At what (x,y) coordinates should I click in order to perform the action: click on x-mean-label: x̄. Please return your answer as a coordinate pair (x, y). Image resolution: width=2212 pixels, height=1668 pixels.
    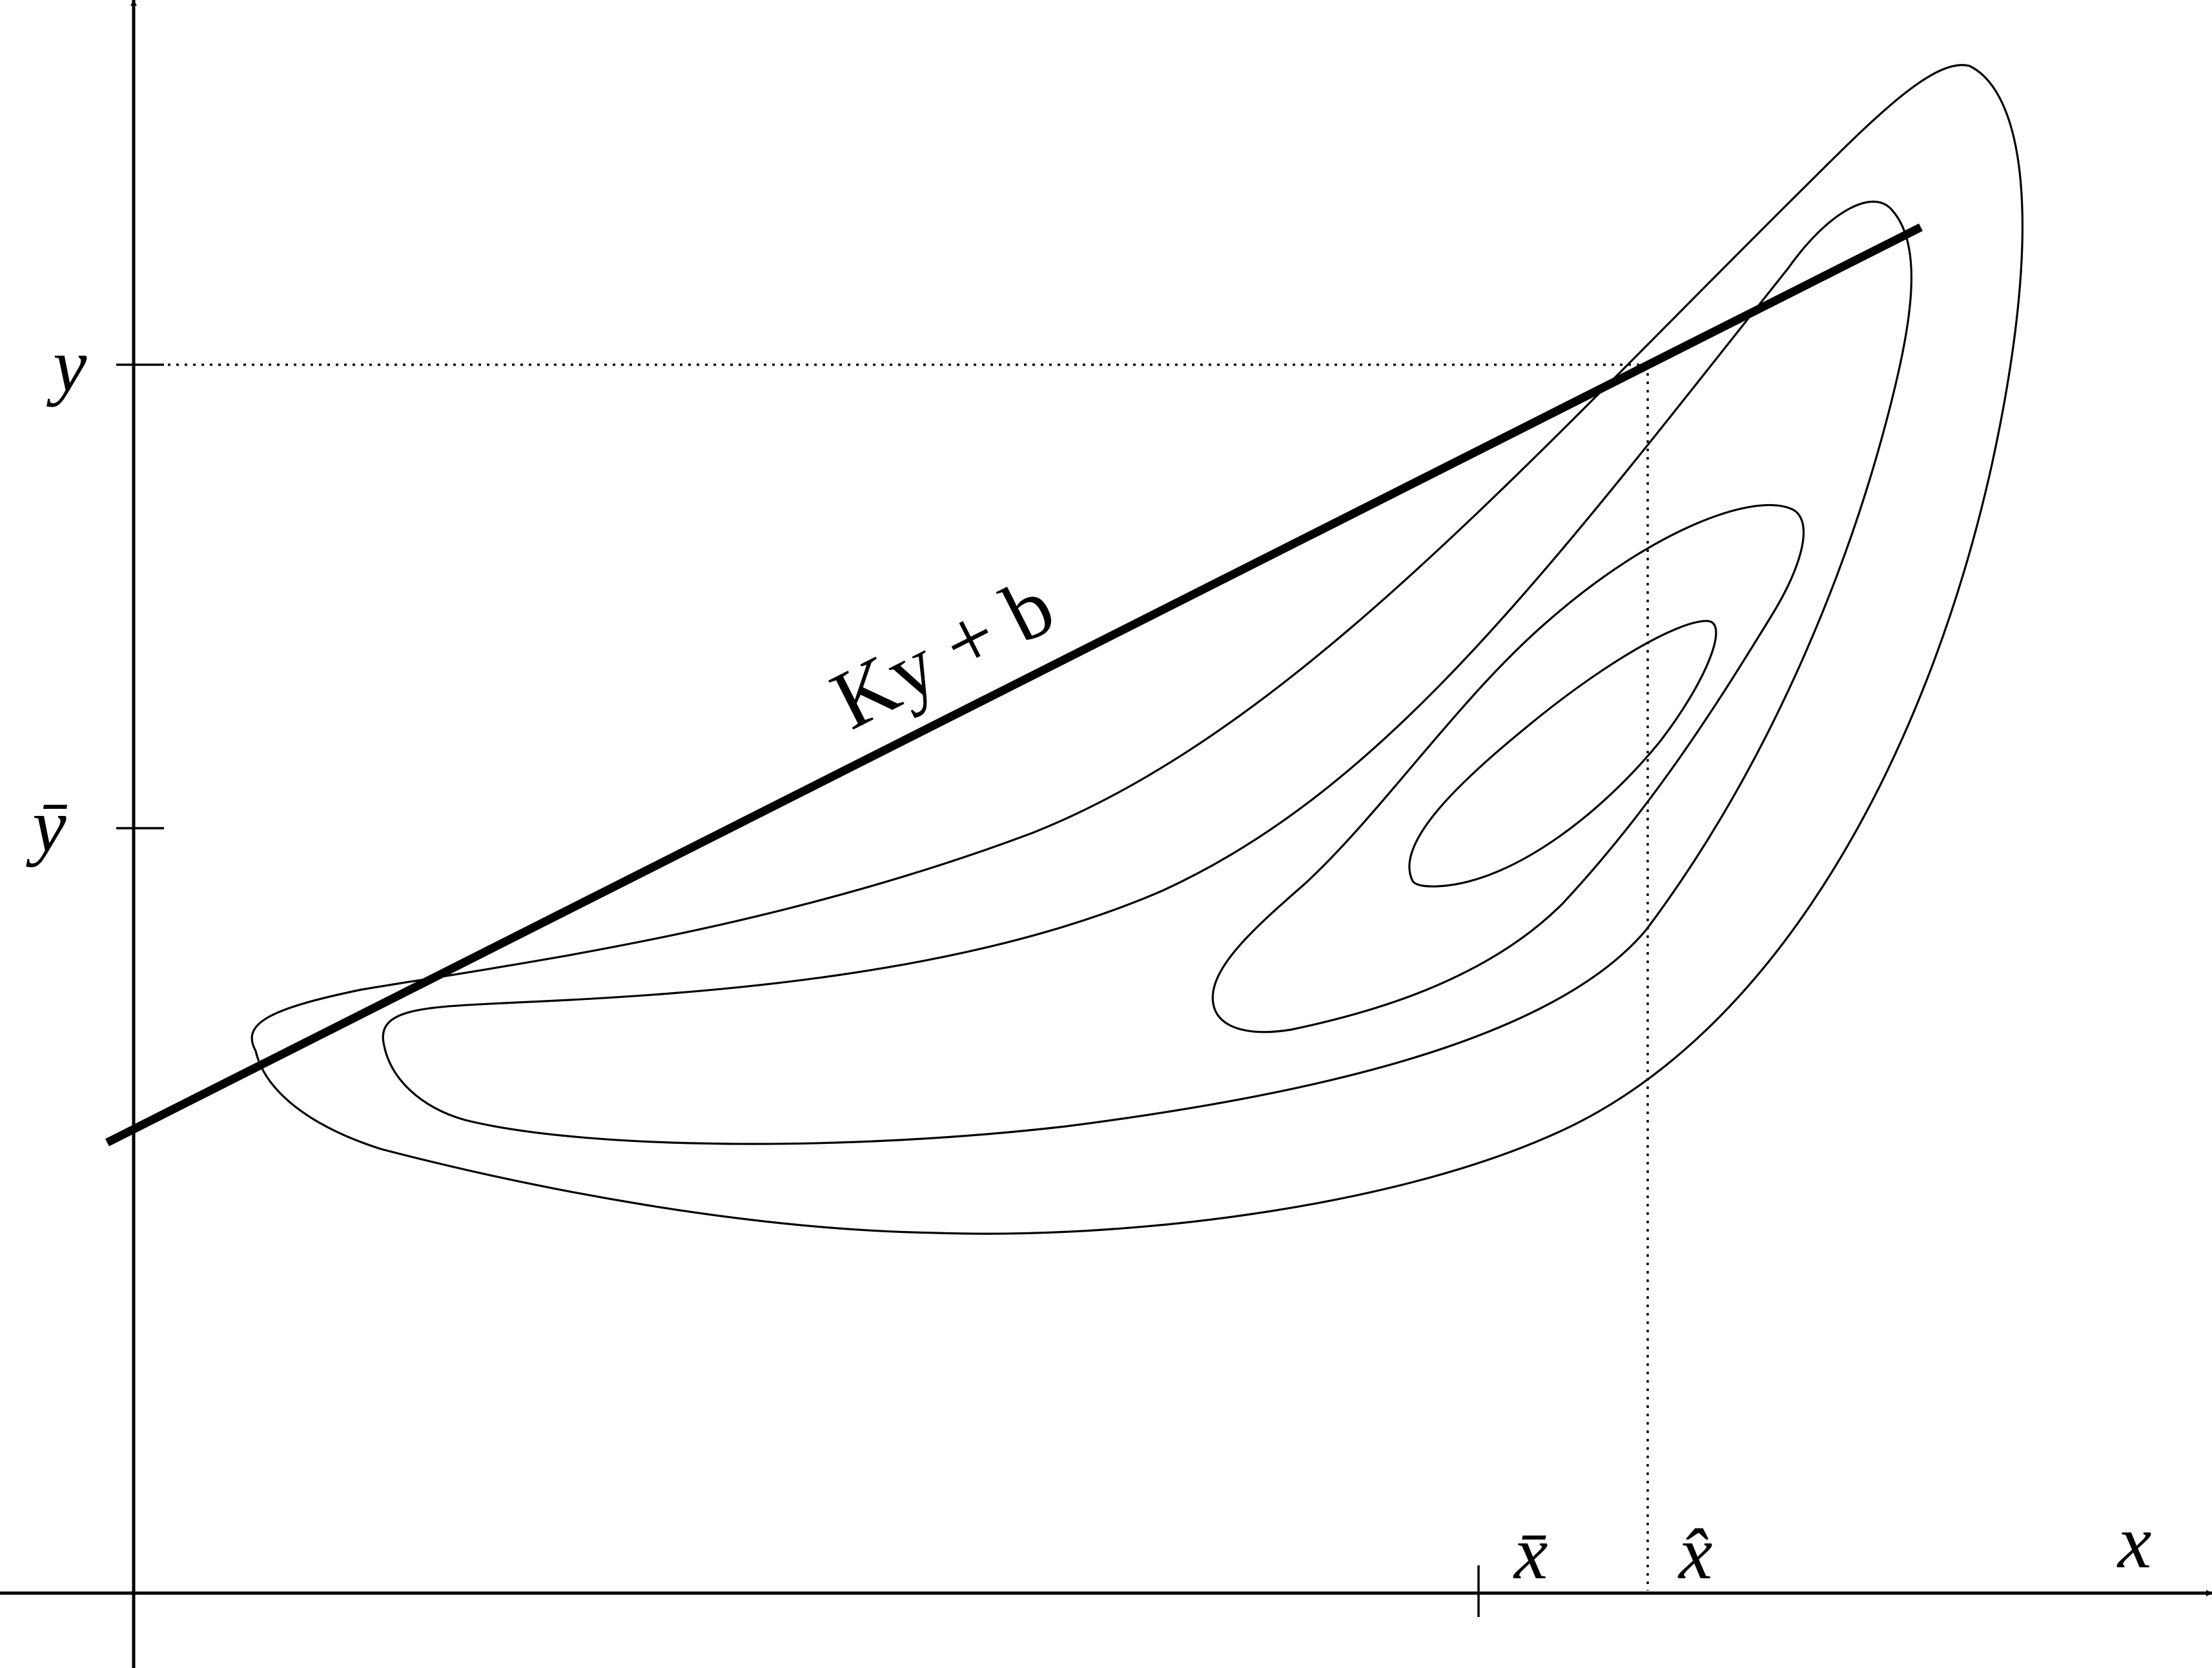
    Looking at the image, I should click on (1530, 1552).